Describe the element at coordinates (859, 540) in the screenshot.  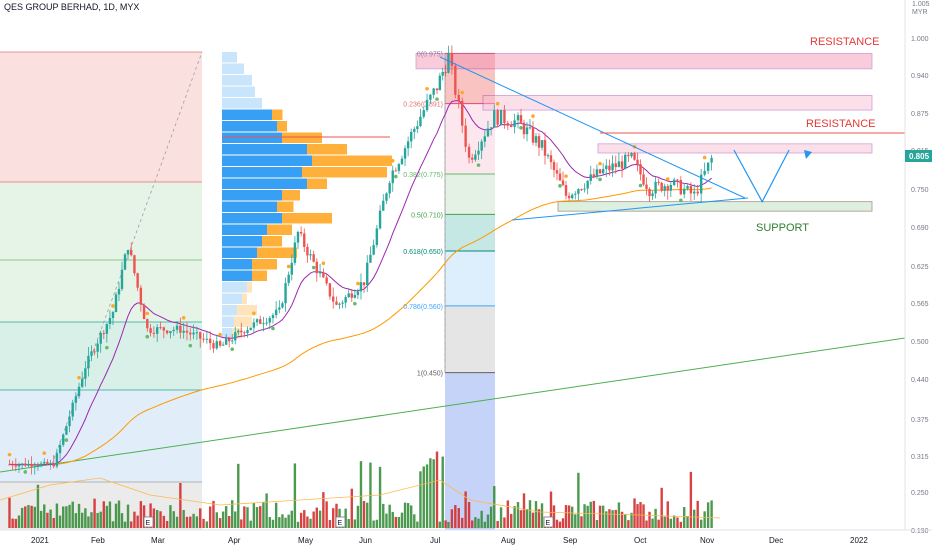
I see `time-tick-label: 2022` at that location.